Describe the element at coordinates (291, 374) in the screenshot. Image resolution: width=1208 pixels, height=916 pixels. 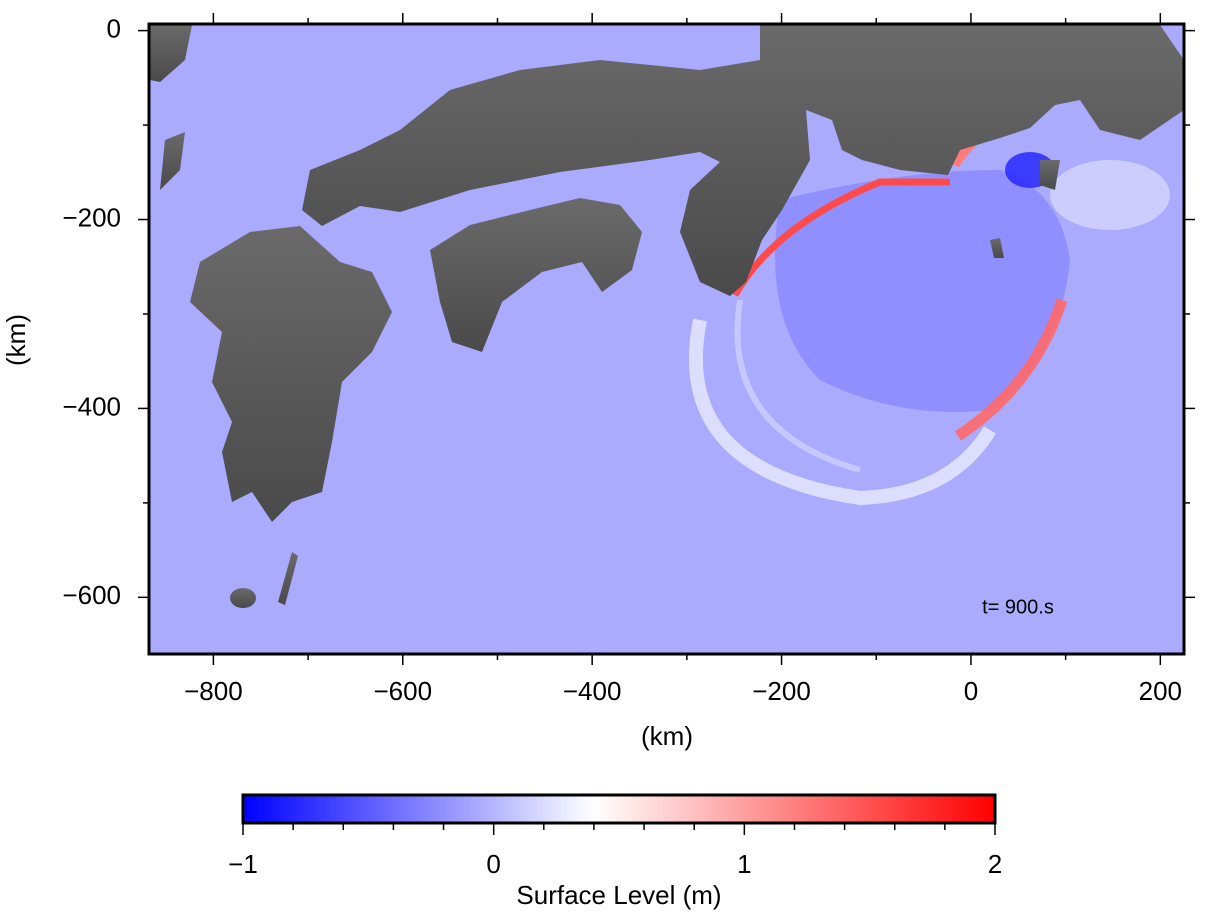
I see `kyushu` at that location.